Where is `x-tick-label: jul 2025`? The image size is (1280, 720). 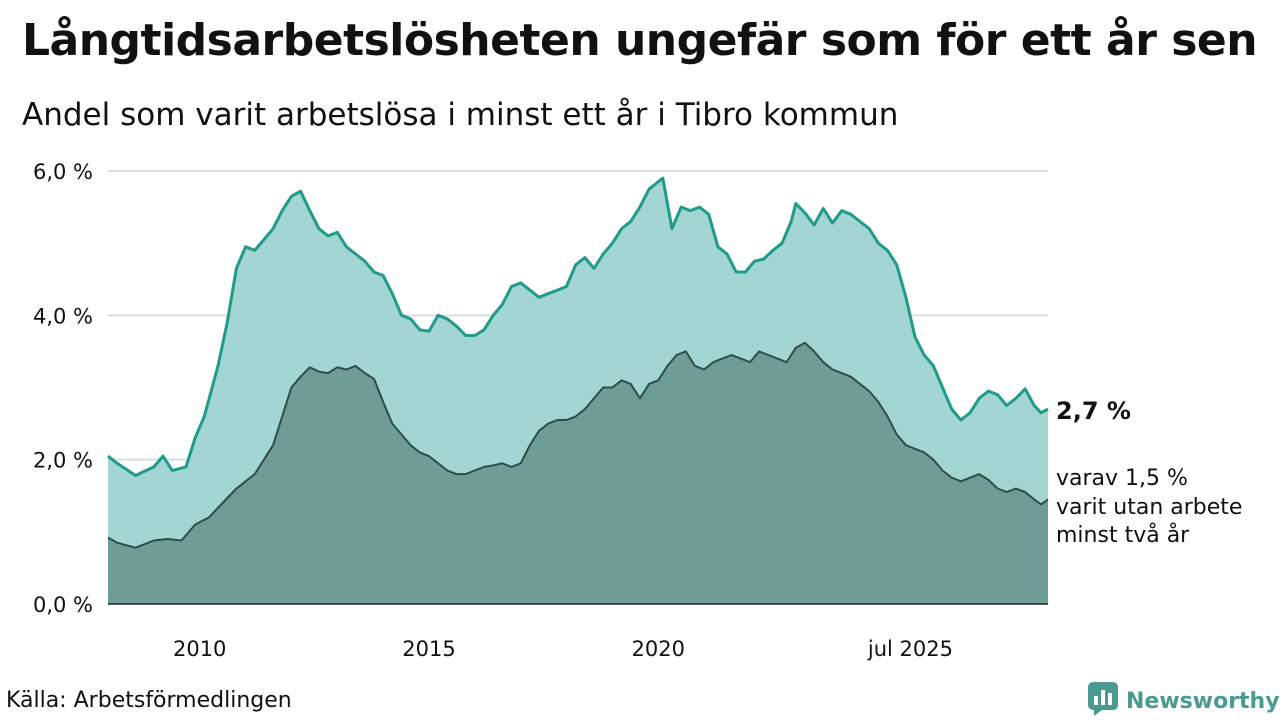 x-tick-label: jul 2025 is located at coordinates (910, 649).